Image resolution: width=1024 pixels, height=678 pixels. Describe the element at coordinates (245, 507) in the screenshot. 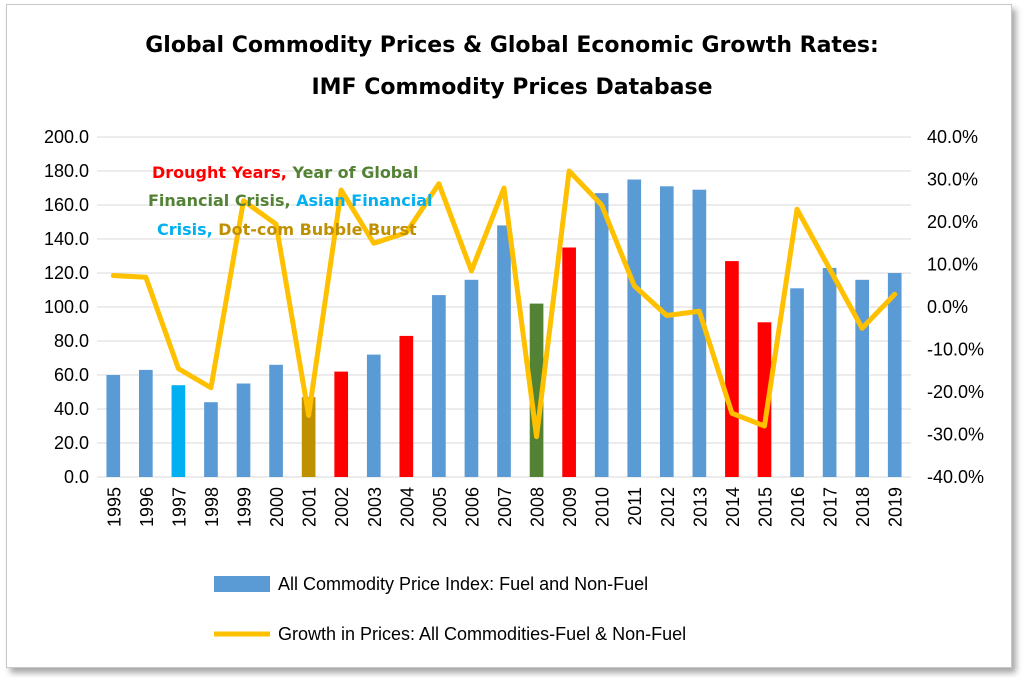

I see `x-axis-tick: 1999` at that location.